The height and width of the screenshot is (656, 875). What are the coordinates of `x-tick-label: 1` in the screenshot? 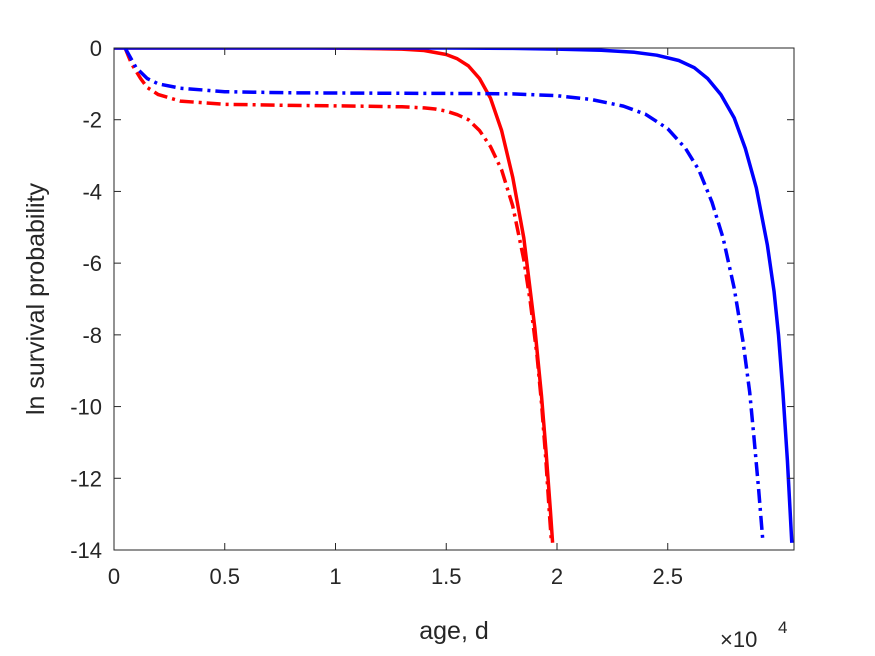 It's located at (335, 576).